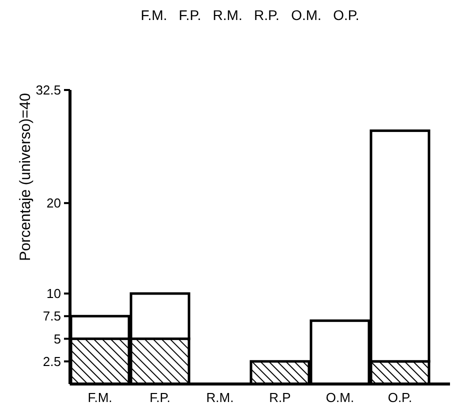 This screenshot has width=460, height=412. Describe the element at coordinates (53, 203) in the screenshot. I see `y-tick-label: 20` at that location.